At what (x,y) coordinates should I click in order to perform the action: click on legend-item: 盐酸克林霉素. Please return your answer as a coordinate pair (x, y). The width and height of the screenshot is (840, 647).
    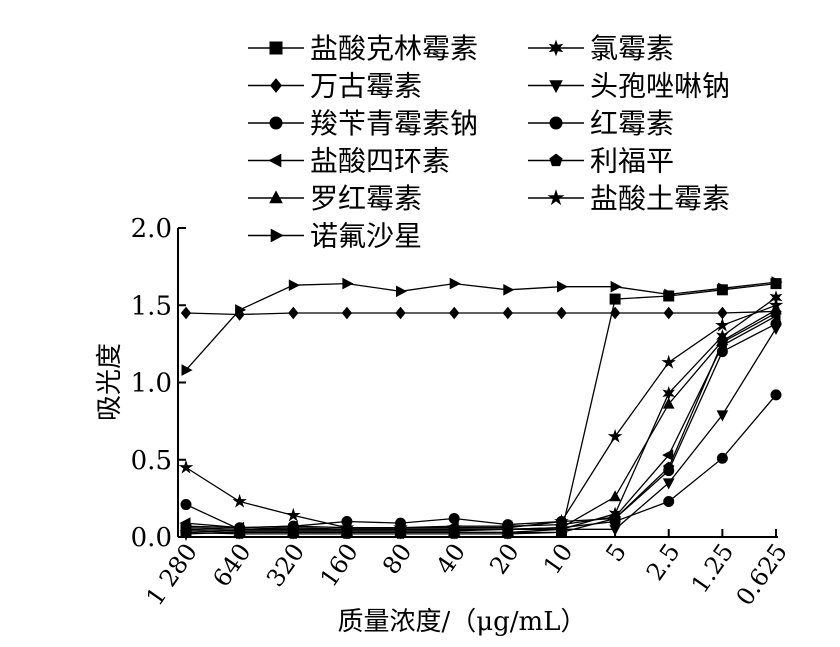
    Looking at the image, I should click on (363, 48).